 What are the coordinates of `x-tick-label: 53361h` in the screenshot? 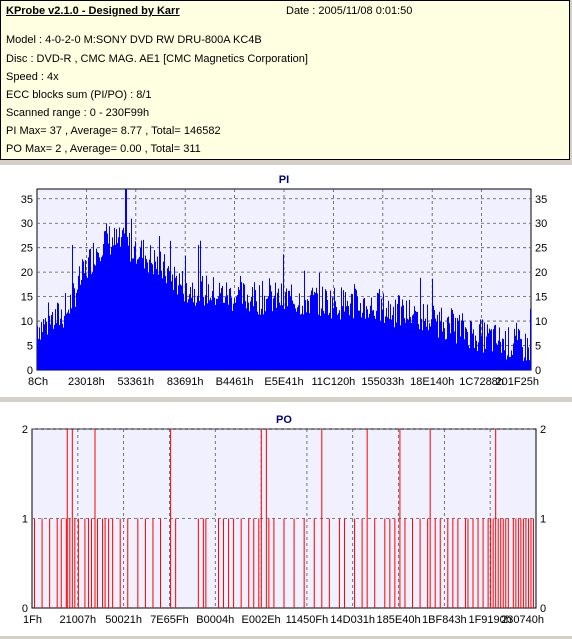 It's located at (135, 382).